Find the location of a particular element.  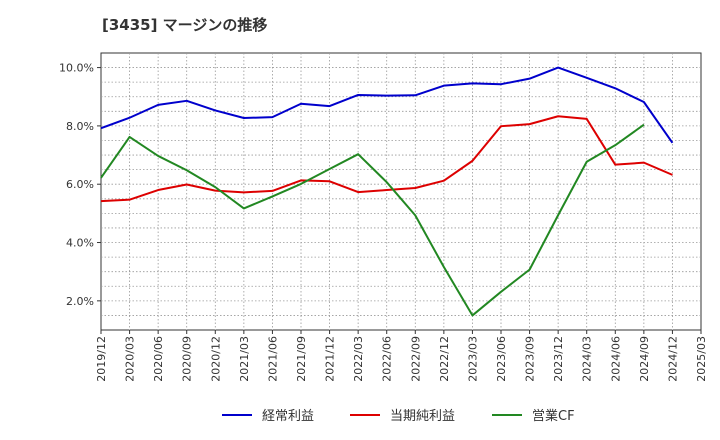

x-tick-label: 2024/12 is located at coordinates (672, 359).